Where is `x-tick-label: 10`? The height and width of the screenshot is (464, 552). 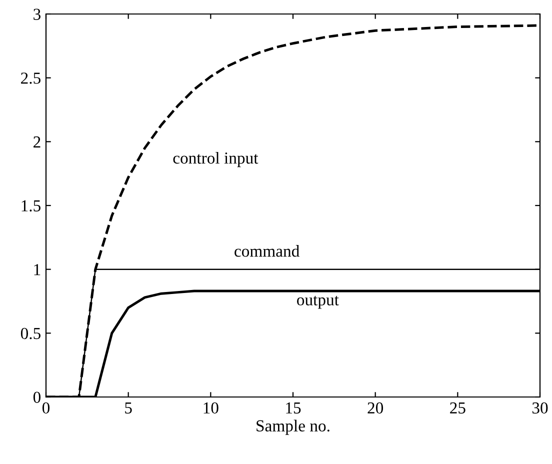
x-tick-label: 10 is located at coordinates (211, 408).